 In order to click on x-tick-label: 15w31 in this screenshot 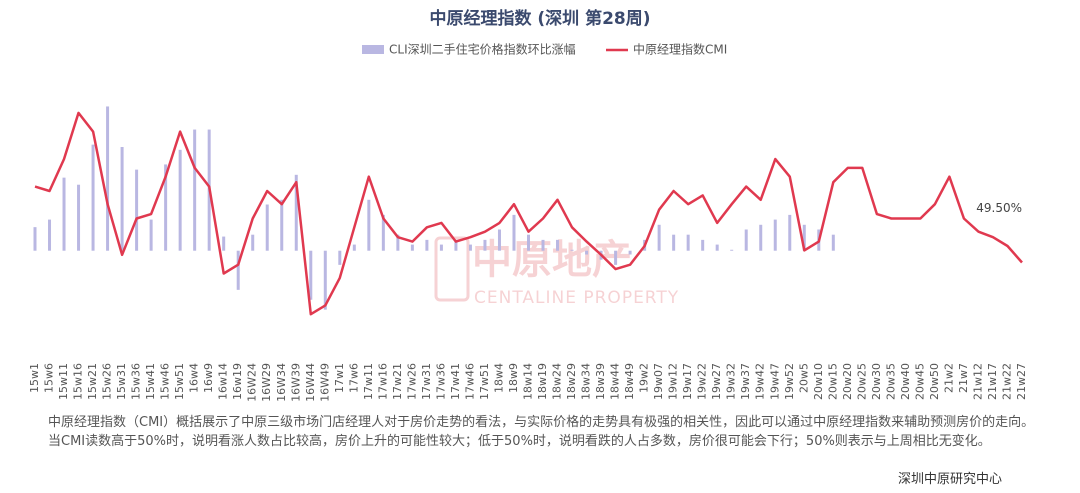, I will do `click(121, 381)`.